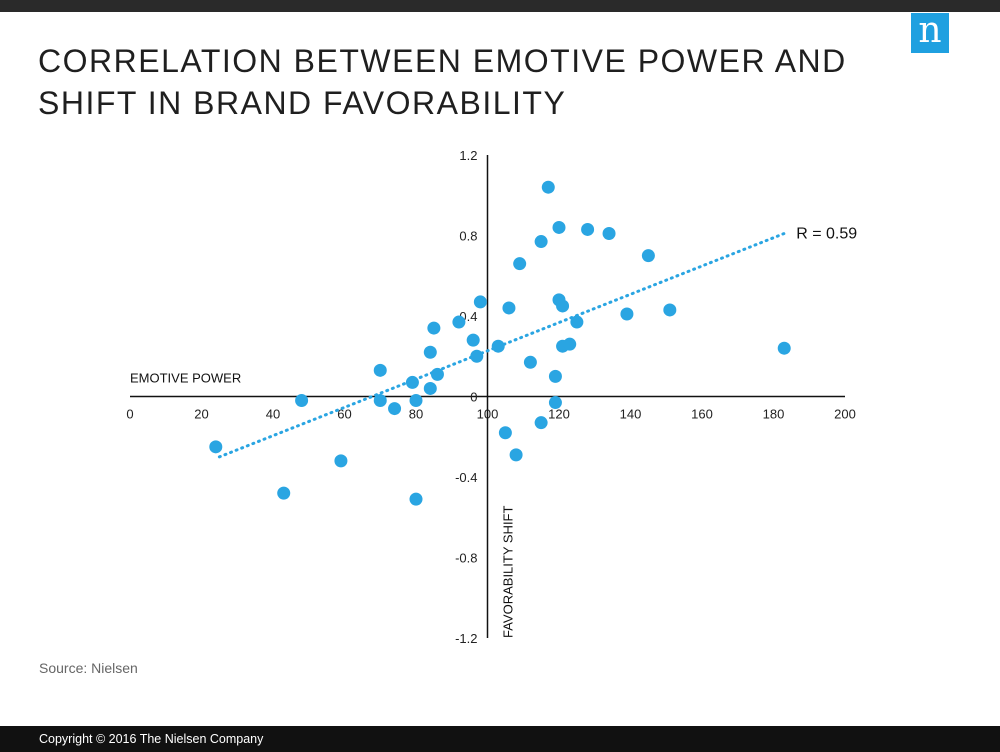  What do you see at coordinates (466, 477) in the screenshot?
I see `y-tick-label: -0.4` at bounding box center [466, 477].